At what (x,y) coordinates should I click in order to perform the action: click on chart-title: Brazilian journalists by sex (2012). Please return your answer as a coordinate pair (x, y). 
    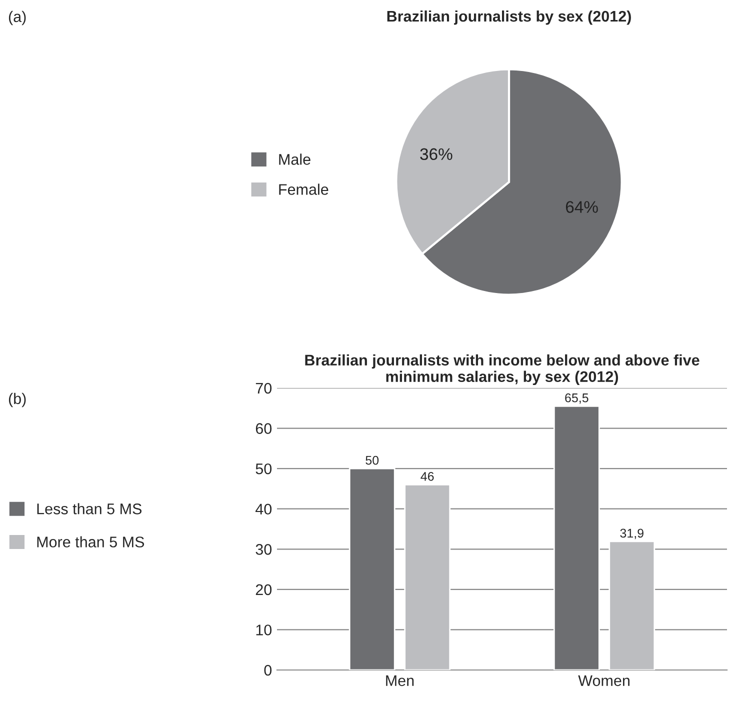
    Looking at the image, I should click on (509, 17).